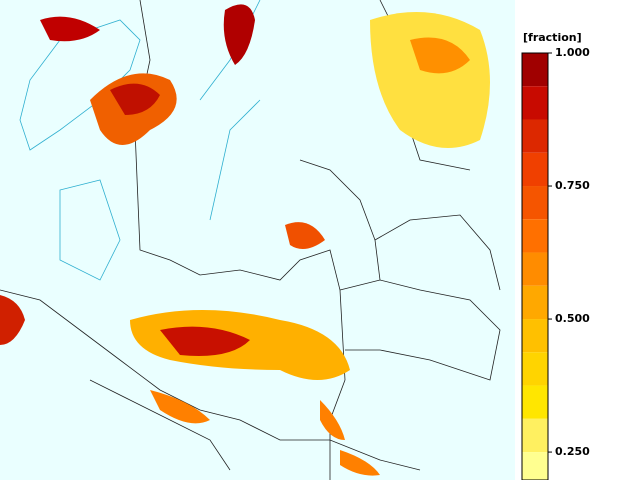  What do you see at coordinates (572, 52) in the screenshot?
I see `colorbar-tick-label: 1.000` at bounding box center [572, 52].